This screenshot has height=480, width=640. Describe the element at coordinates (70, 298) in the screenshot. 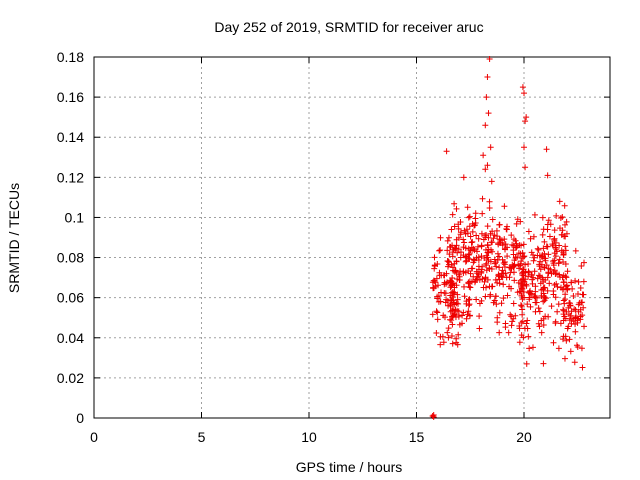

I see `y-tick-label: 0.06` at that location.